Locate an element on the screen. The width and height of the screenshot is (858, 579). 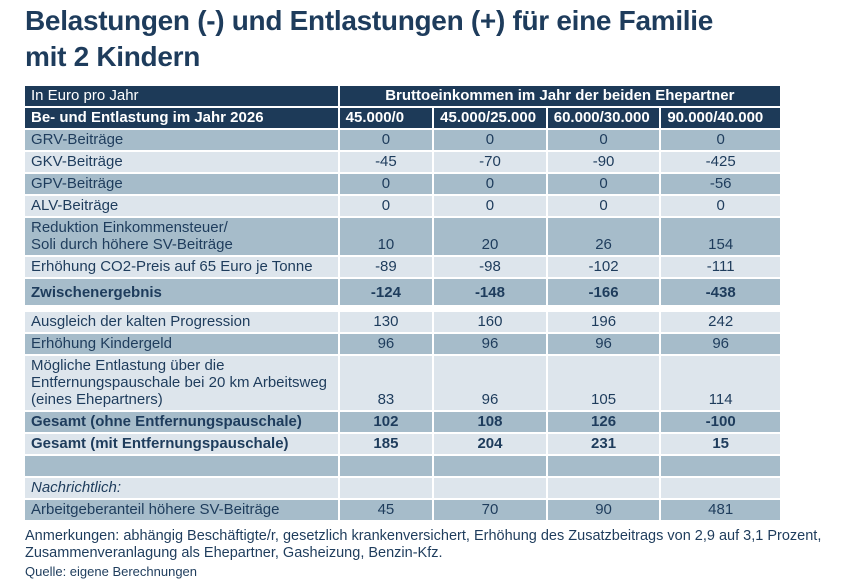
cell-value: -111 is located at coordinates (720, 267).